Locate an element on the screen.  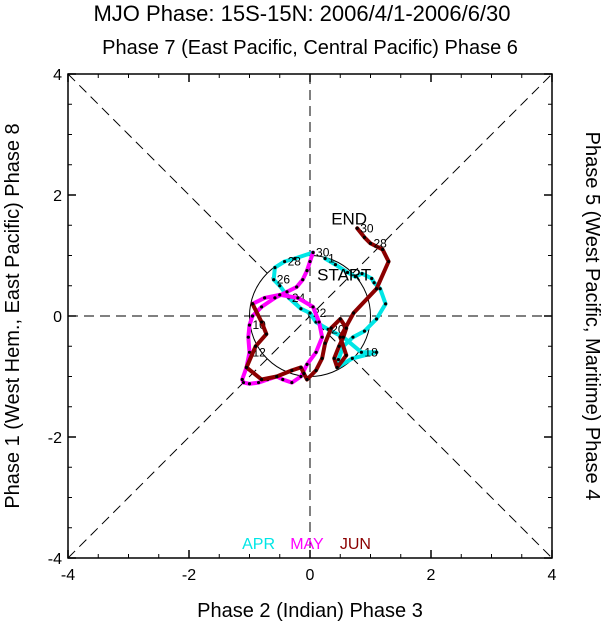
y-tick-label: 4 is located at coordinates (57, 75).